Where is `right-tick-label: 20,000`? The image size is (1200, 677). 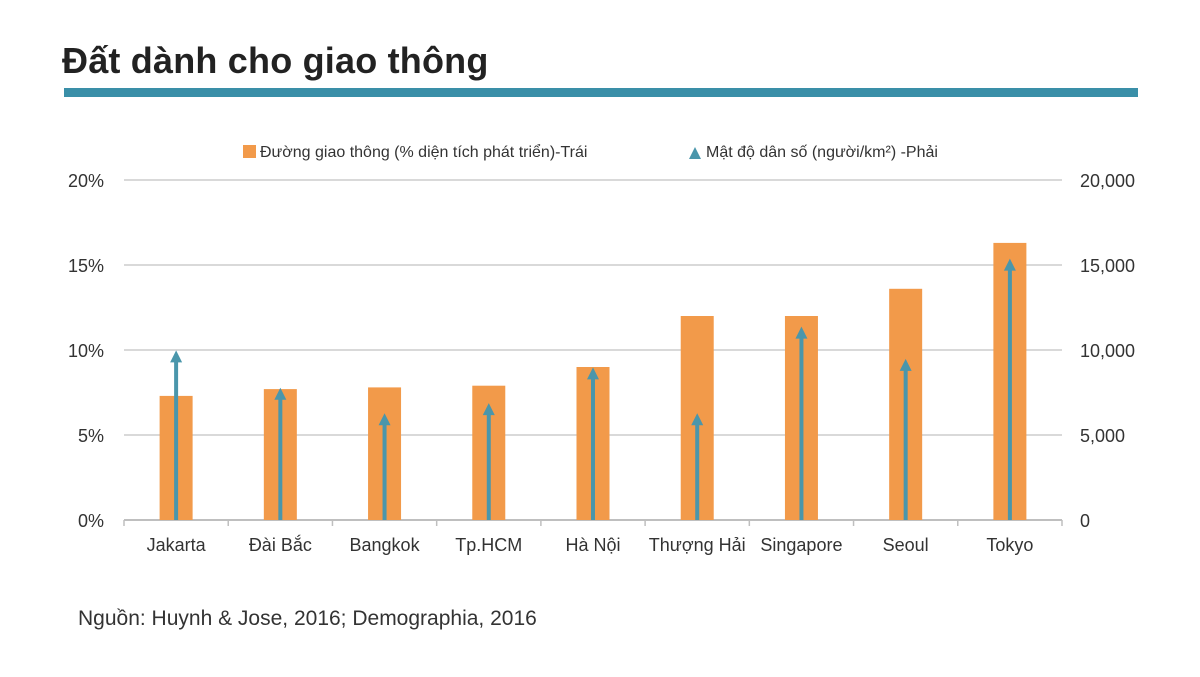 right-tick-label: 20,000 is located at coordinates (1107, 181).